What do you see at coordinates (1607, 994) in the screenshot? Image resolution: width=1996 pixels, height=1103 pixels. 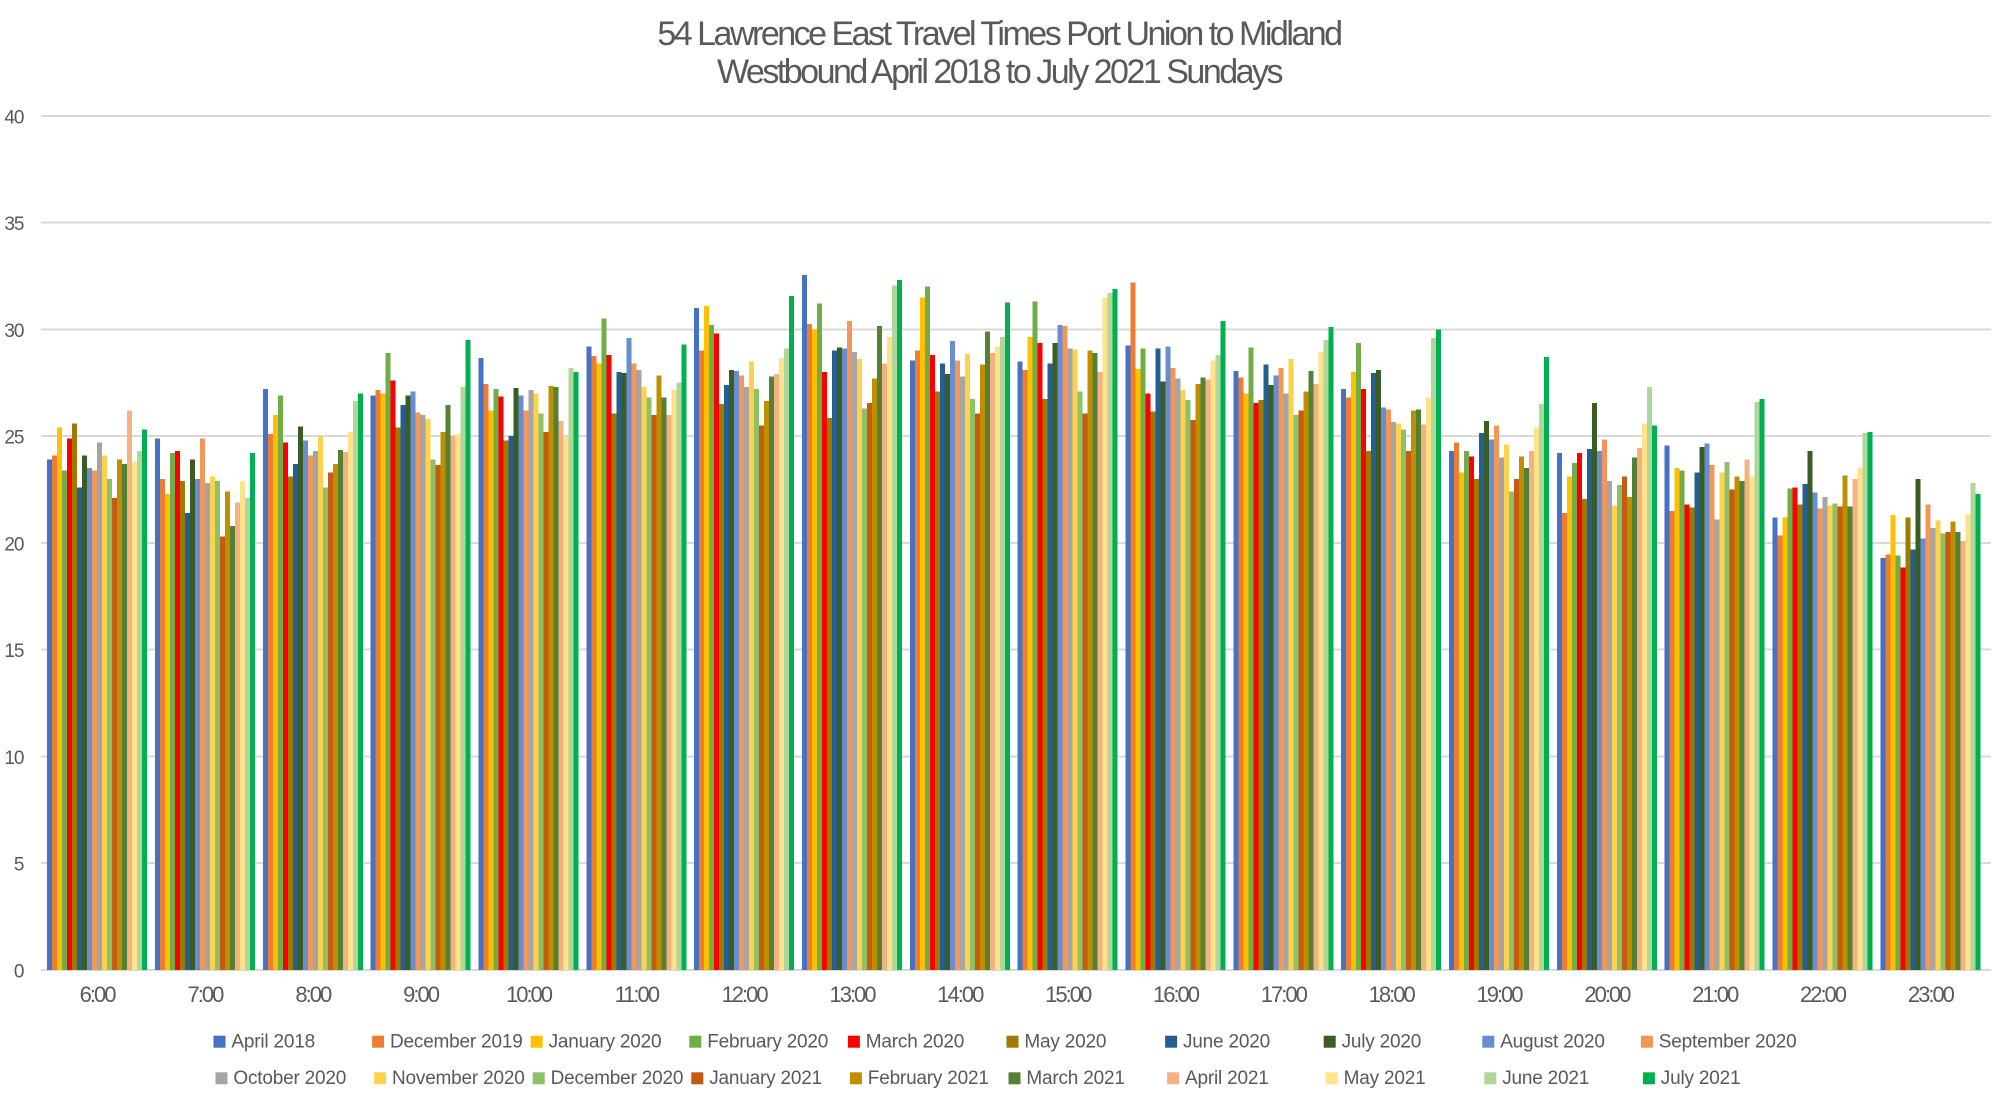 I see `svg-text: 20:00` at bounding box center [1607, 994].